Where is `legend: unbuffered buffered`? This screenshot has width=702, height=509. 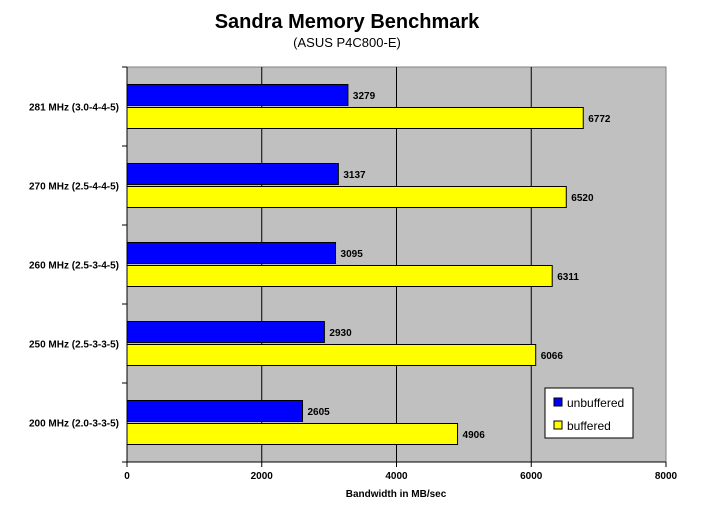 legend: unbuffered buffered is located at coordinates (589, 413).